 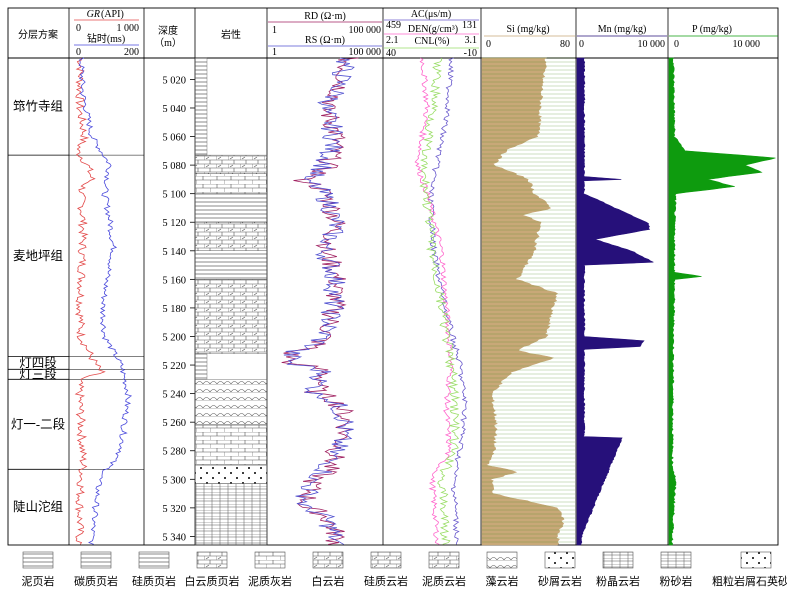 I want to click on si-header-name: Si (mg/kg), so click(x=527, y=29).